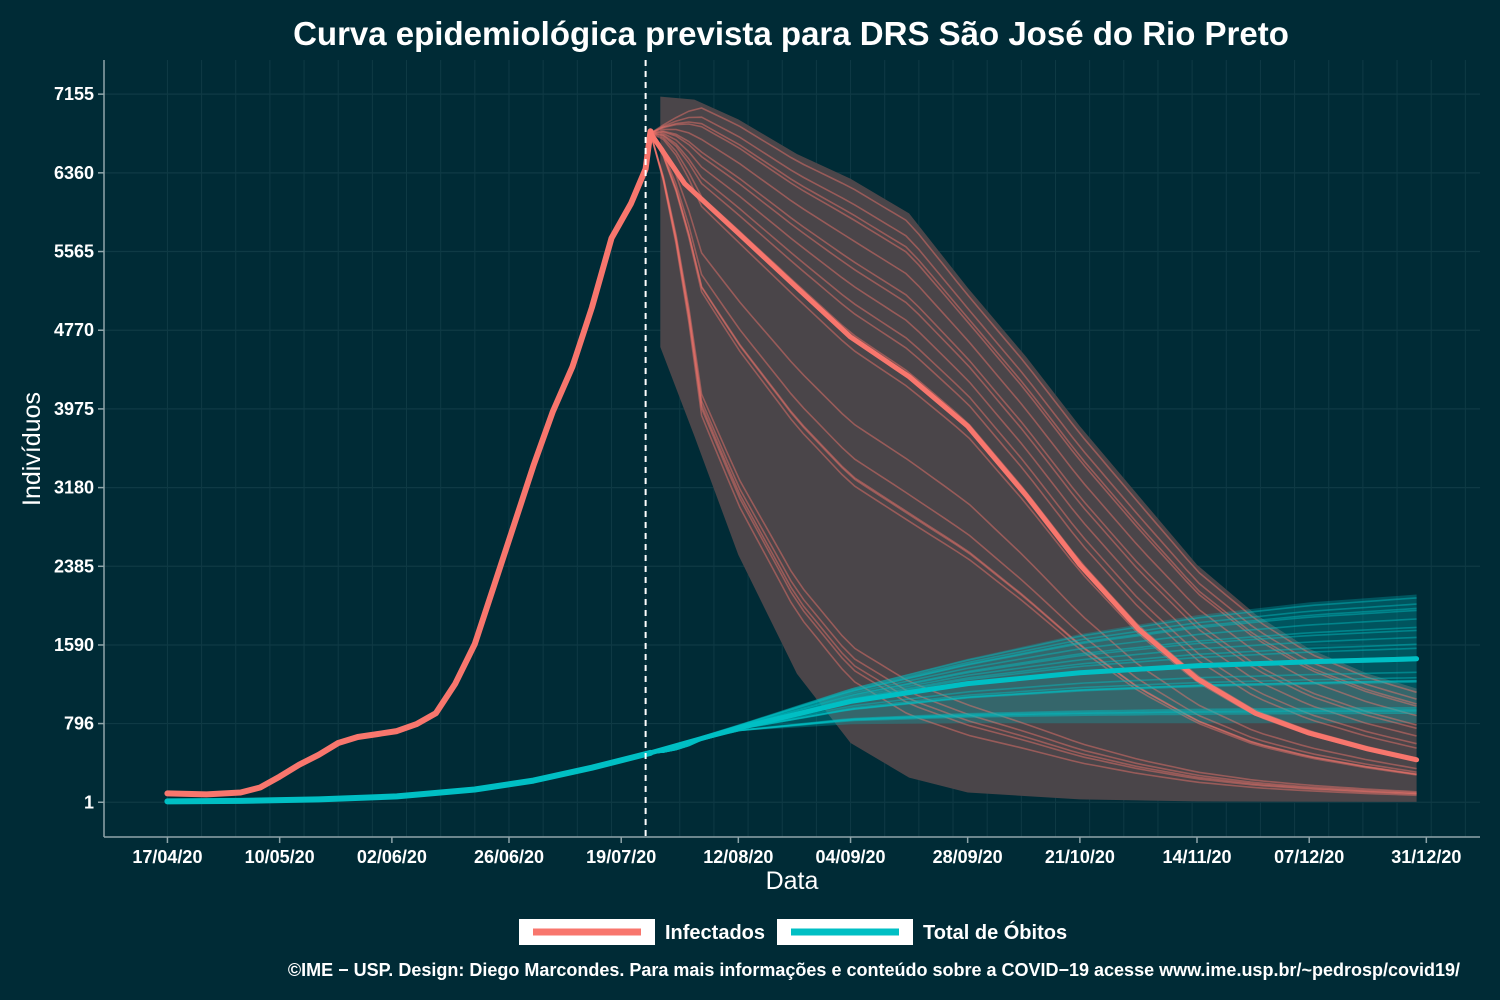  What do you see at coordinates (74, 409) in the screenshot?
I see `y-tick-label: 3975` at bounding box center [74, 409].